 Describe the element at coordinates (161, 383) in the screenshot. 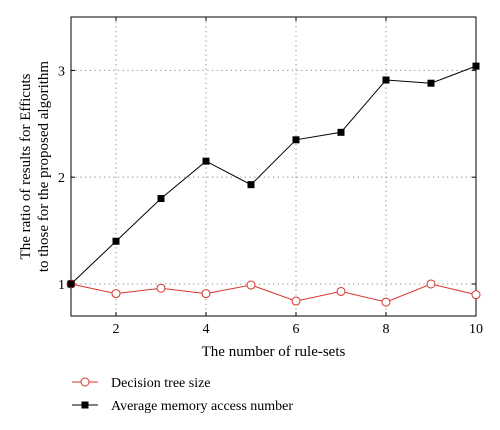

I see `legend-label-decision-tree-size: Decision tree size` at that location.